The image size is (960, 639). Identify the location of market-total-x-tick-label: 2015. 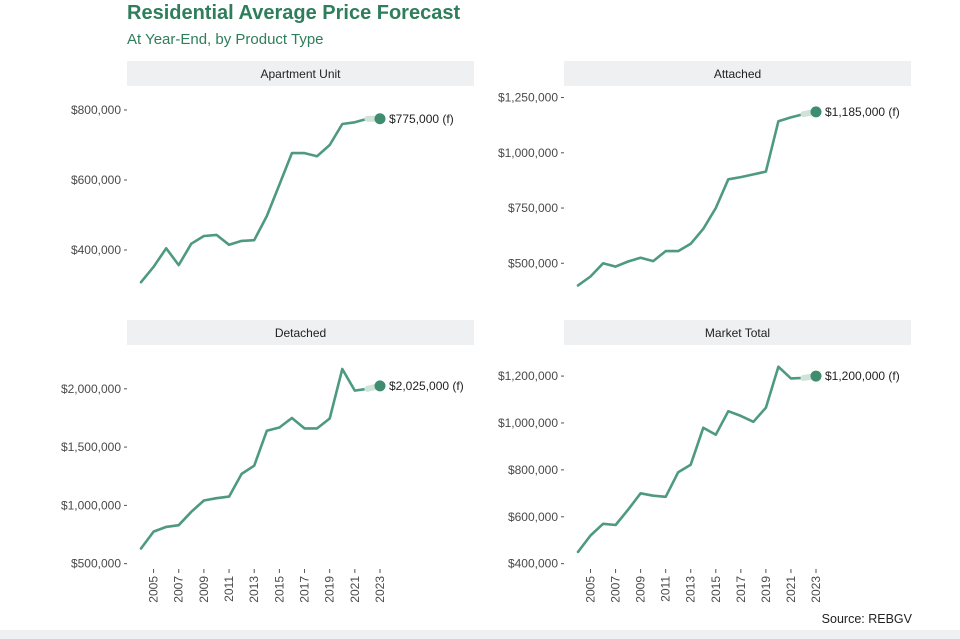
(716, 589).